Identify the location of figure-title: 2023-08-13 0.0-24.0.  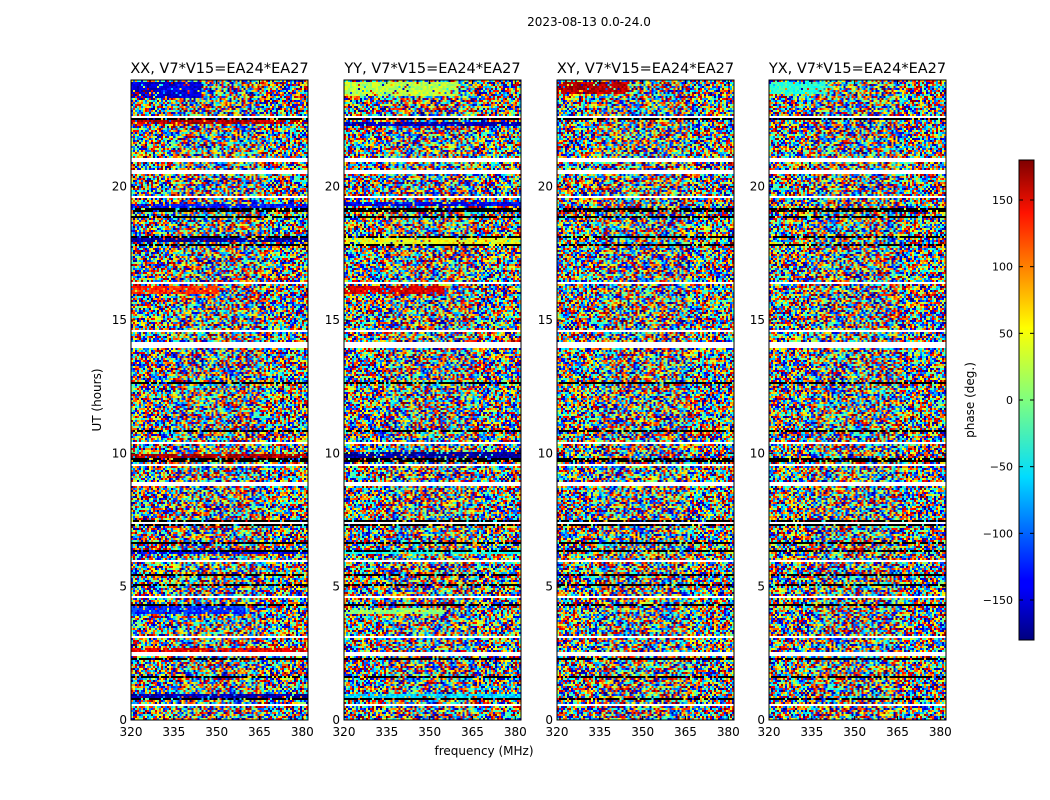
(589, 22).